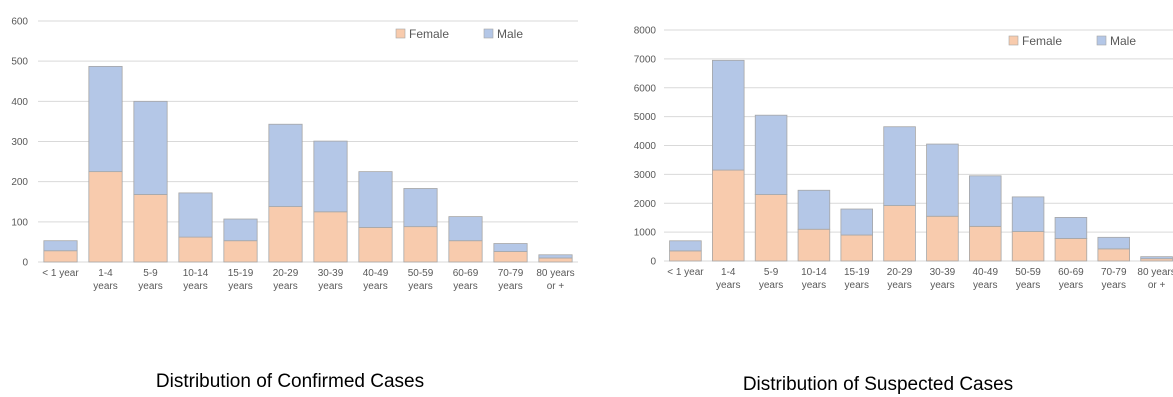 This screenshot has height=397, width=1173. I want to click on y-tick-label: 300, so click(19, 142).